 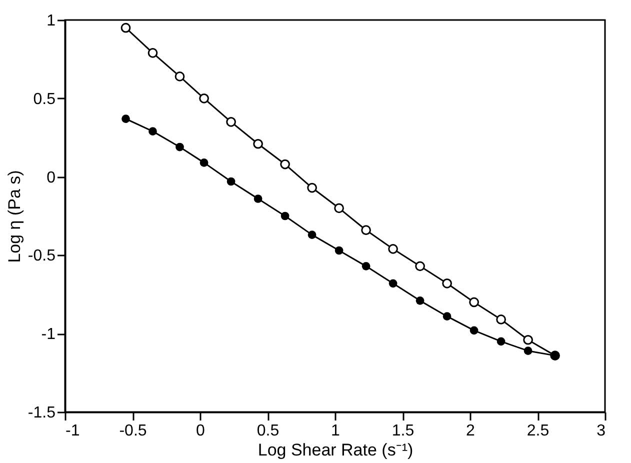 I want to click on y-axis-title: Log η (Pa s), so click(x=14, y=216).